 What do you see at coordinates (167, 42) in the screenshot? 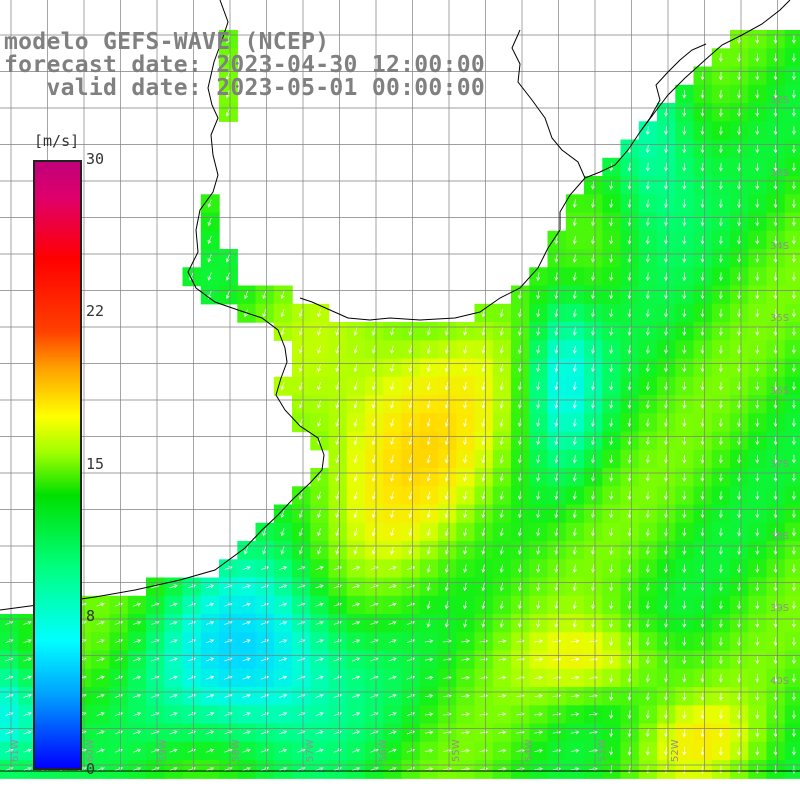
I see `model-title: modelo GEFS-WAVE (NCEP)` at bounding box center [167, 42].